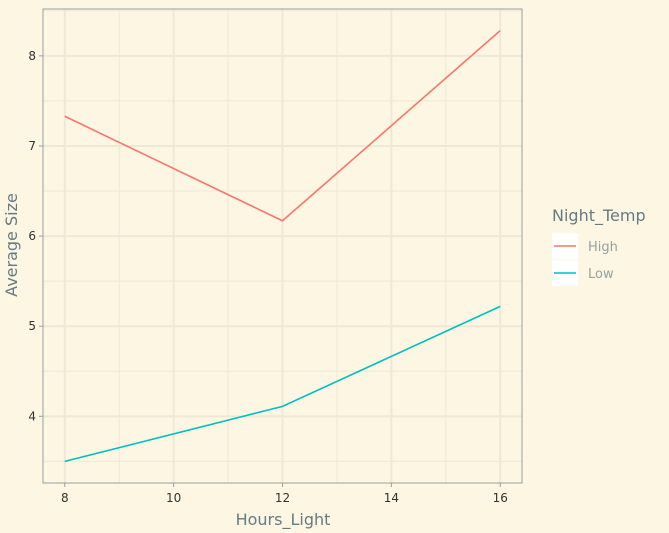 Image resolution: width=669 pixels, height=533 pixels. I want to click on legend: Night_Temp High Low, so click(599, 246).